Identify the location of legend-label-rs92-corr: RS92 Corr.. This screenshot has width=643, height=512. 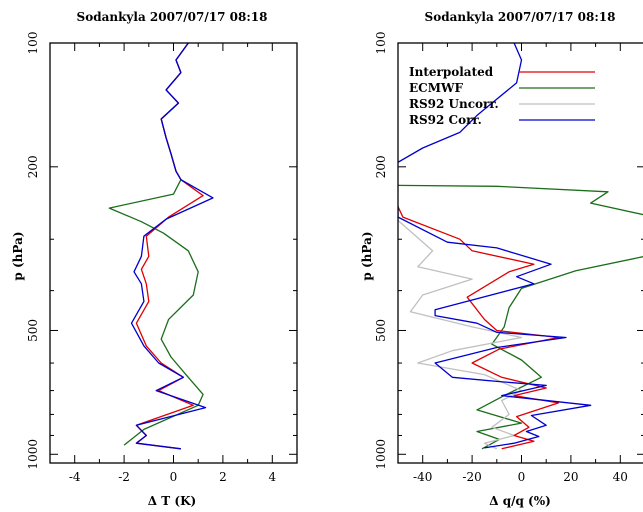
(445, 120).